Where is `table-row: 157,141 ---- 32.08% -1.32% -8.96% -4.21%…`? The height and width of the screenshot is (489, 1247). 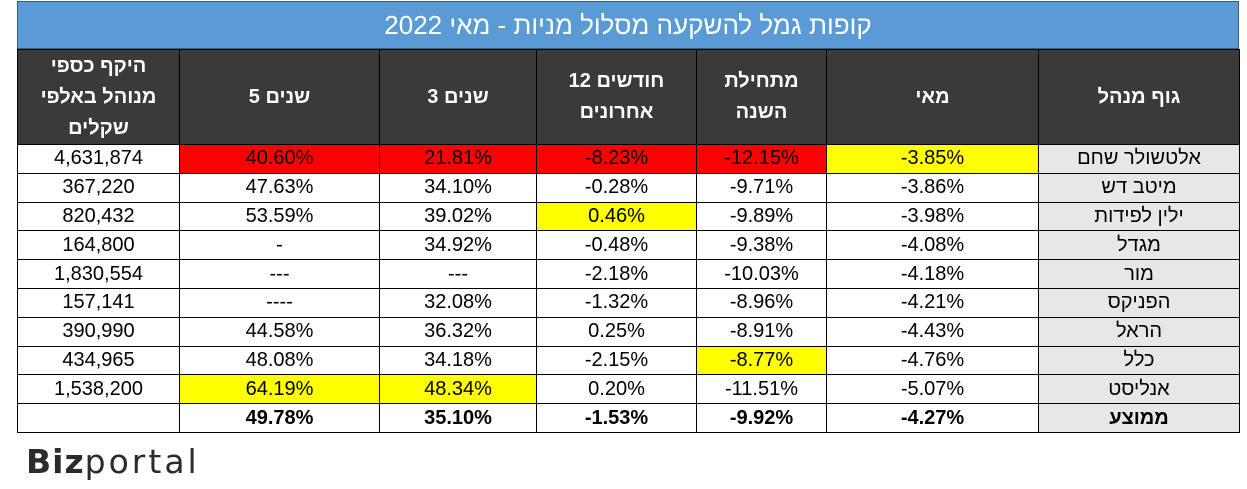 table-row: 157,141 ---- 32.08% -1.32% -8.96% -4.21%… is located at coordinates (628, 302).